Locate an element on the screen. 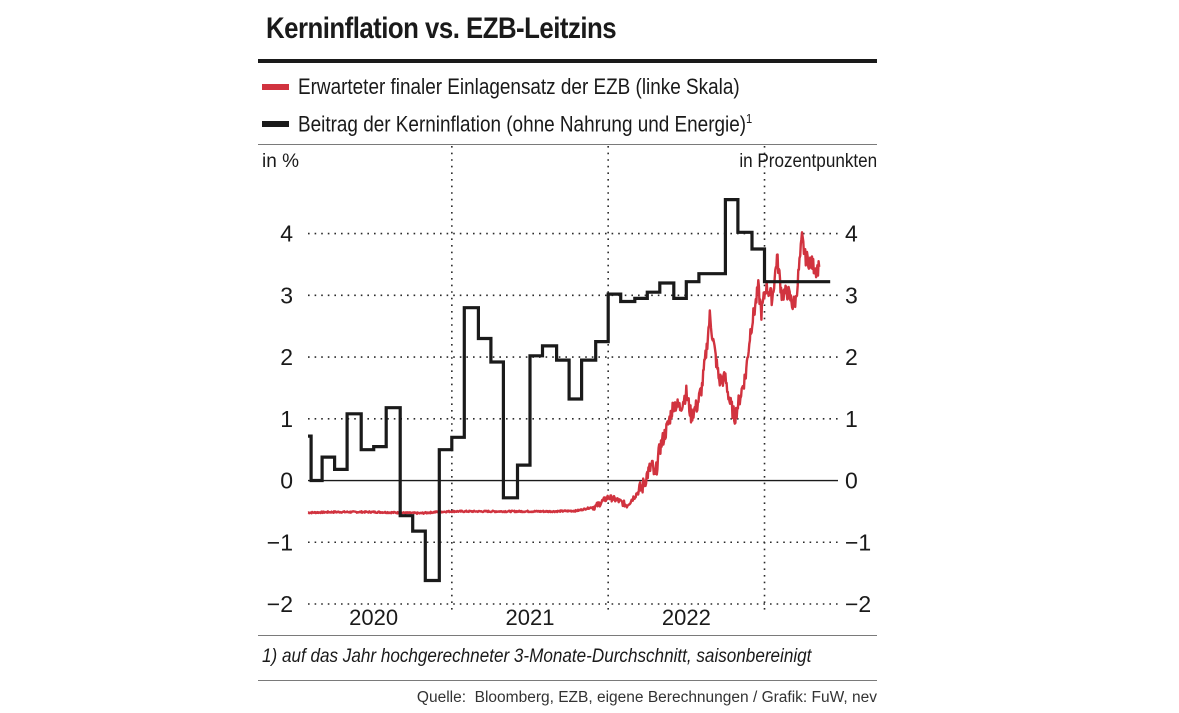 This screenshot has height=713, width=1179. footnote-rule is located at coordinates (567, 635).